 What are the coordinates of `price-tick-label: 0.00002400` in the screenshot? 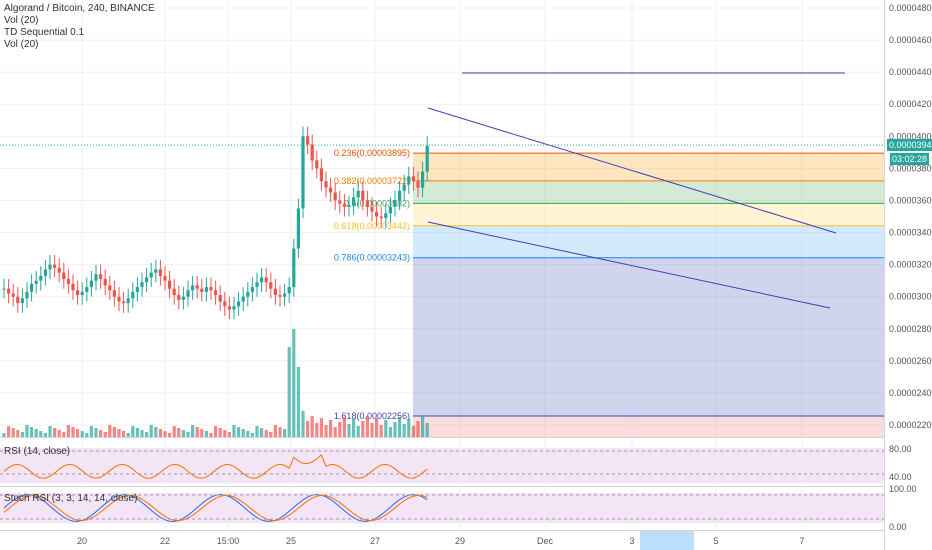 It's located at (910, 393).